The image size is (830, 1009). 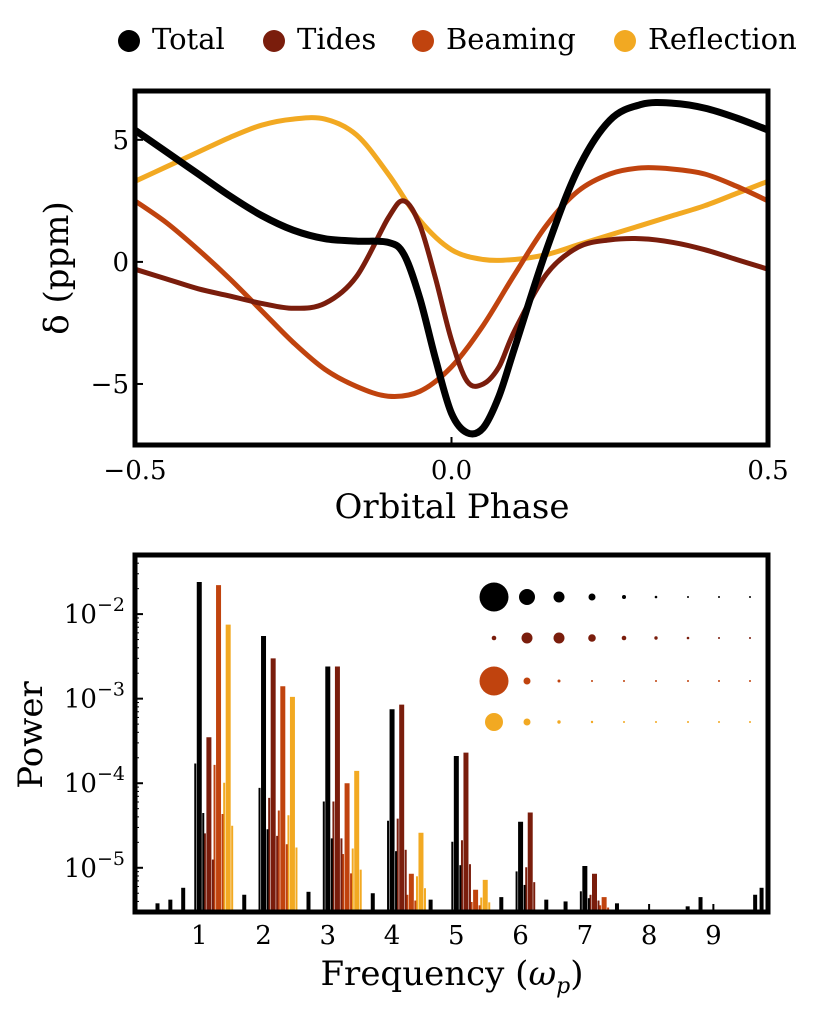 I want to click on legend-marker-beaming, so click(x=423, y=41).